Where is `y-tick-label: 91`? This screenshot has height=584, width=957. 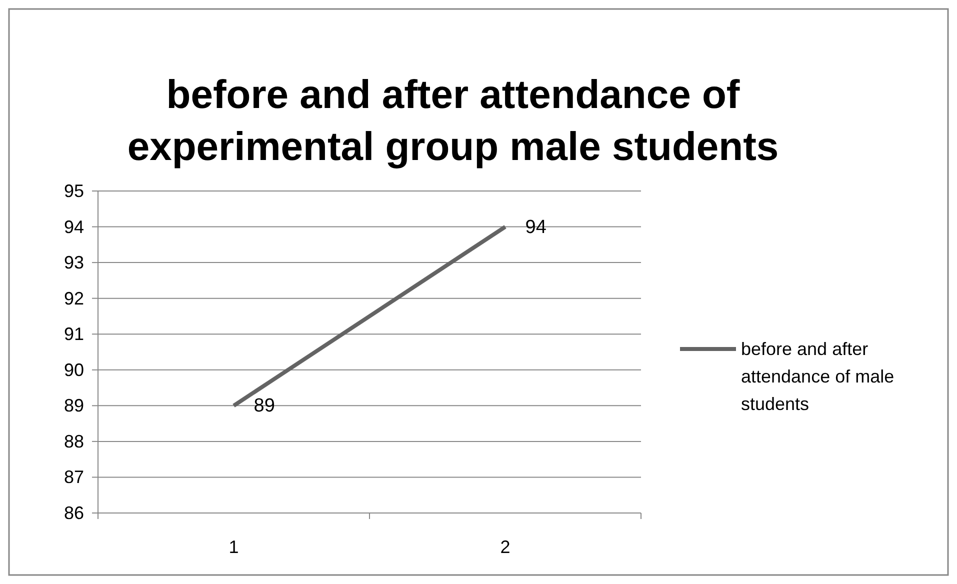 y-tick-label: 91 is located at coordinates (74, 334).